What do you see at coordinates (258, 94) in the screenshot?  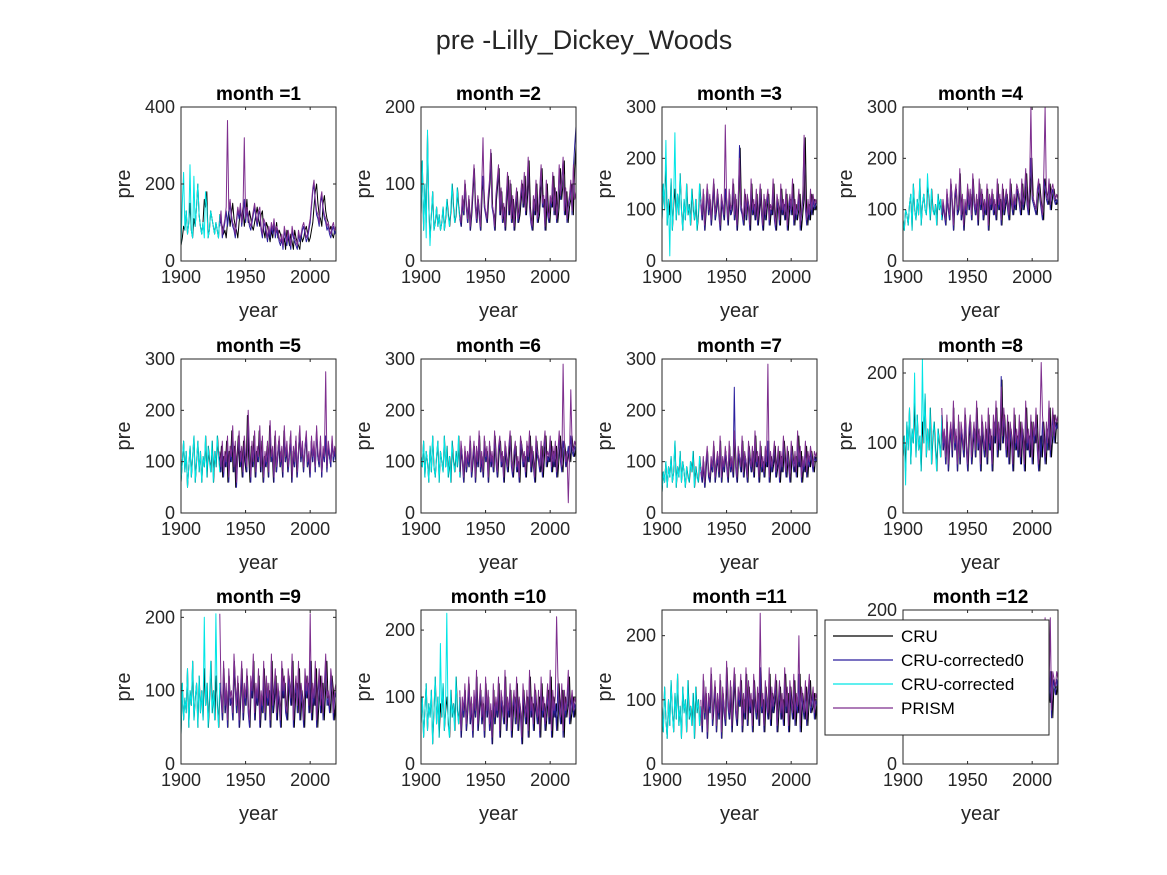 I see `subplot-title: month =1` at bounding box center [258, 94].